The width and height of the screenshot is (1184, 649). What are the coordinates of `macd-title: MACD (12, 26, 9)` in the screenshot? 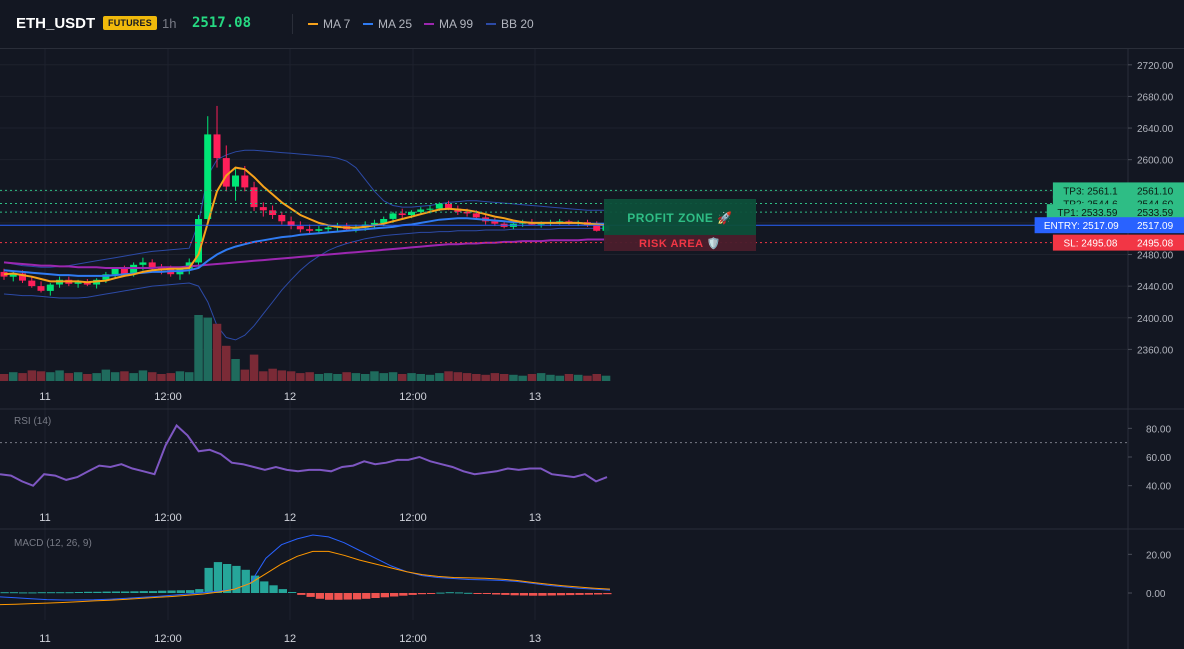 It's located at (53, 543).